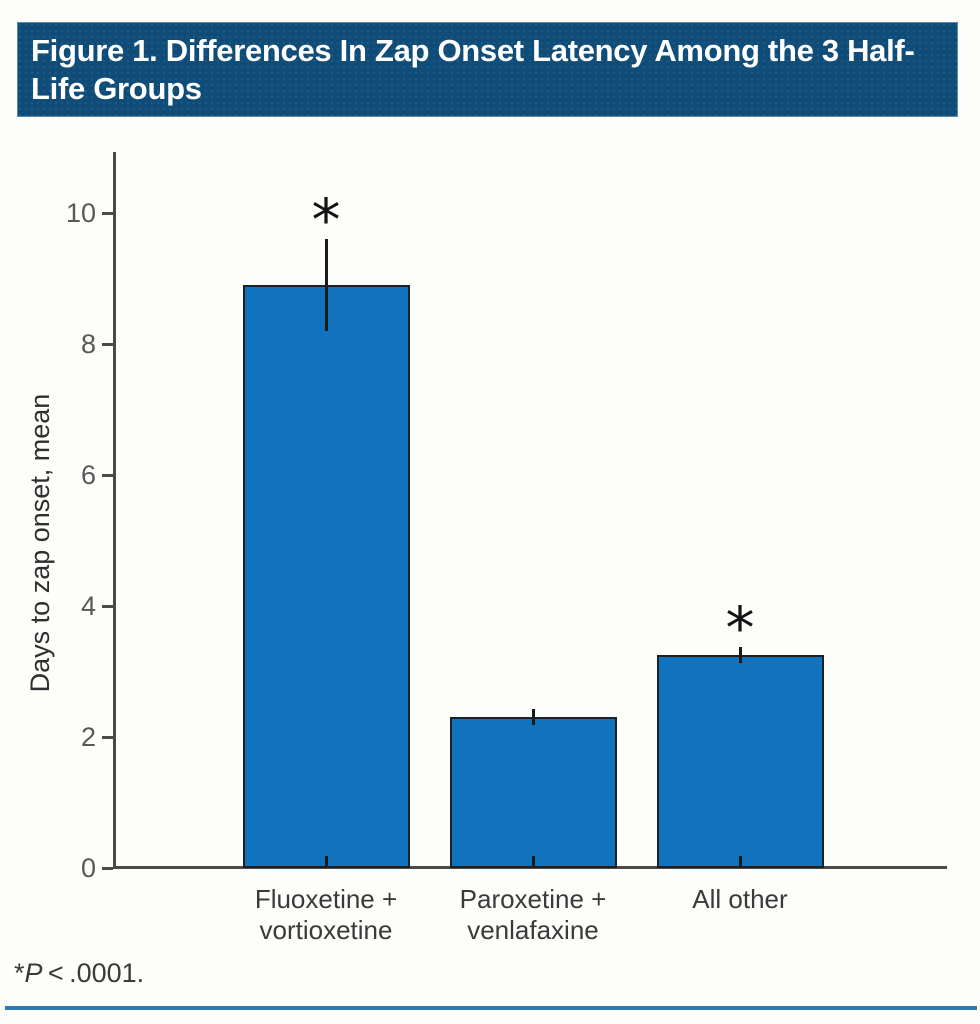 The height and width of the screenshot is (1024, 980). I want to click on x-category-label-line: vortioxetine, so click(326, 930).